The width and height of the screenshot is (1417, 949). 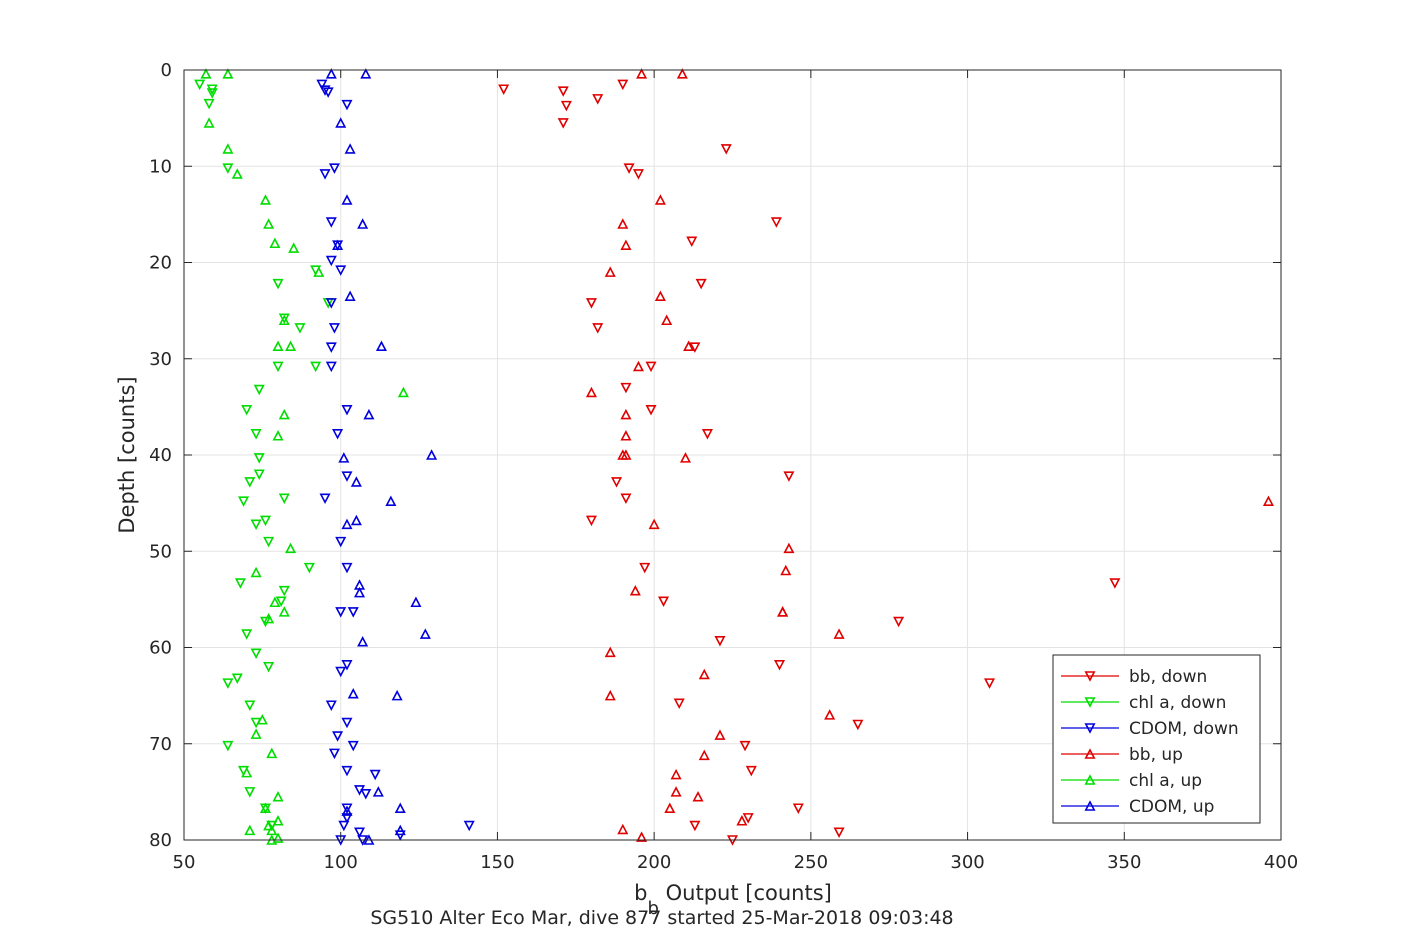 I want to click on x-tick-label: 350, so click(x=1124, y=862).